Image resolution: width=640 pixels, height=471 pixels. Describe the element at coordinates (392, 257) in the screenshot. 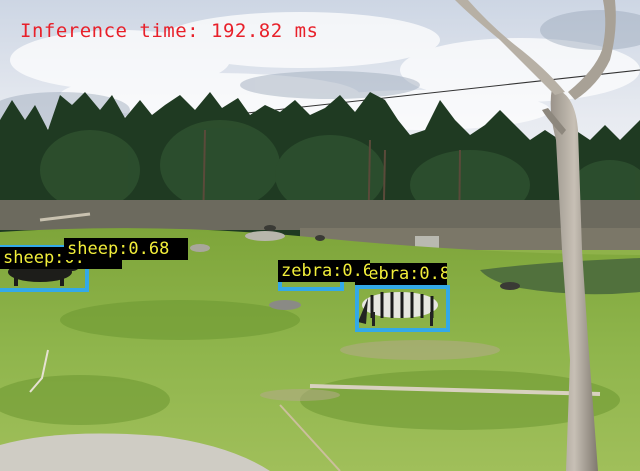

I see `distant-animals` at that location.